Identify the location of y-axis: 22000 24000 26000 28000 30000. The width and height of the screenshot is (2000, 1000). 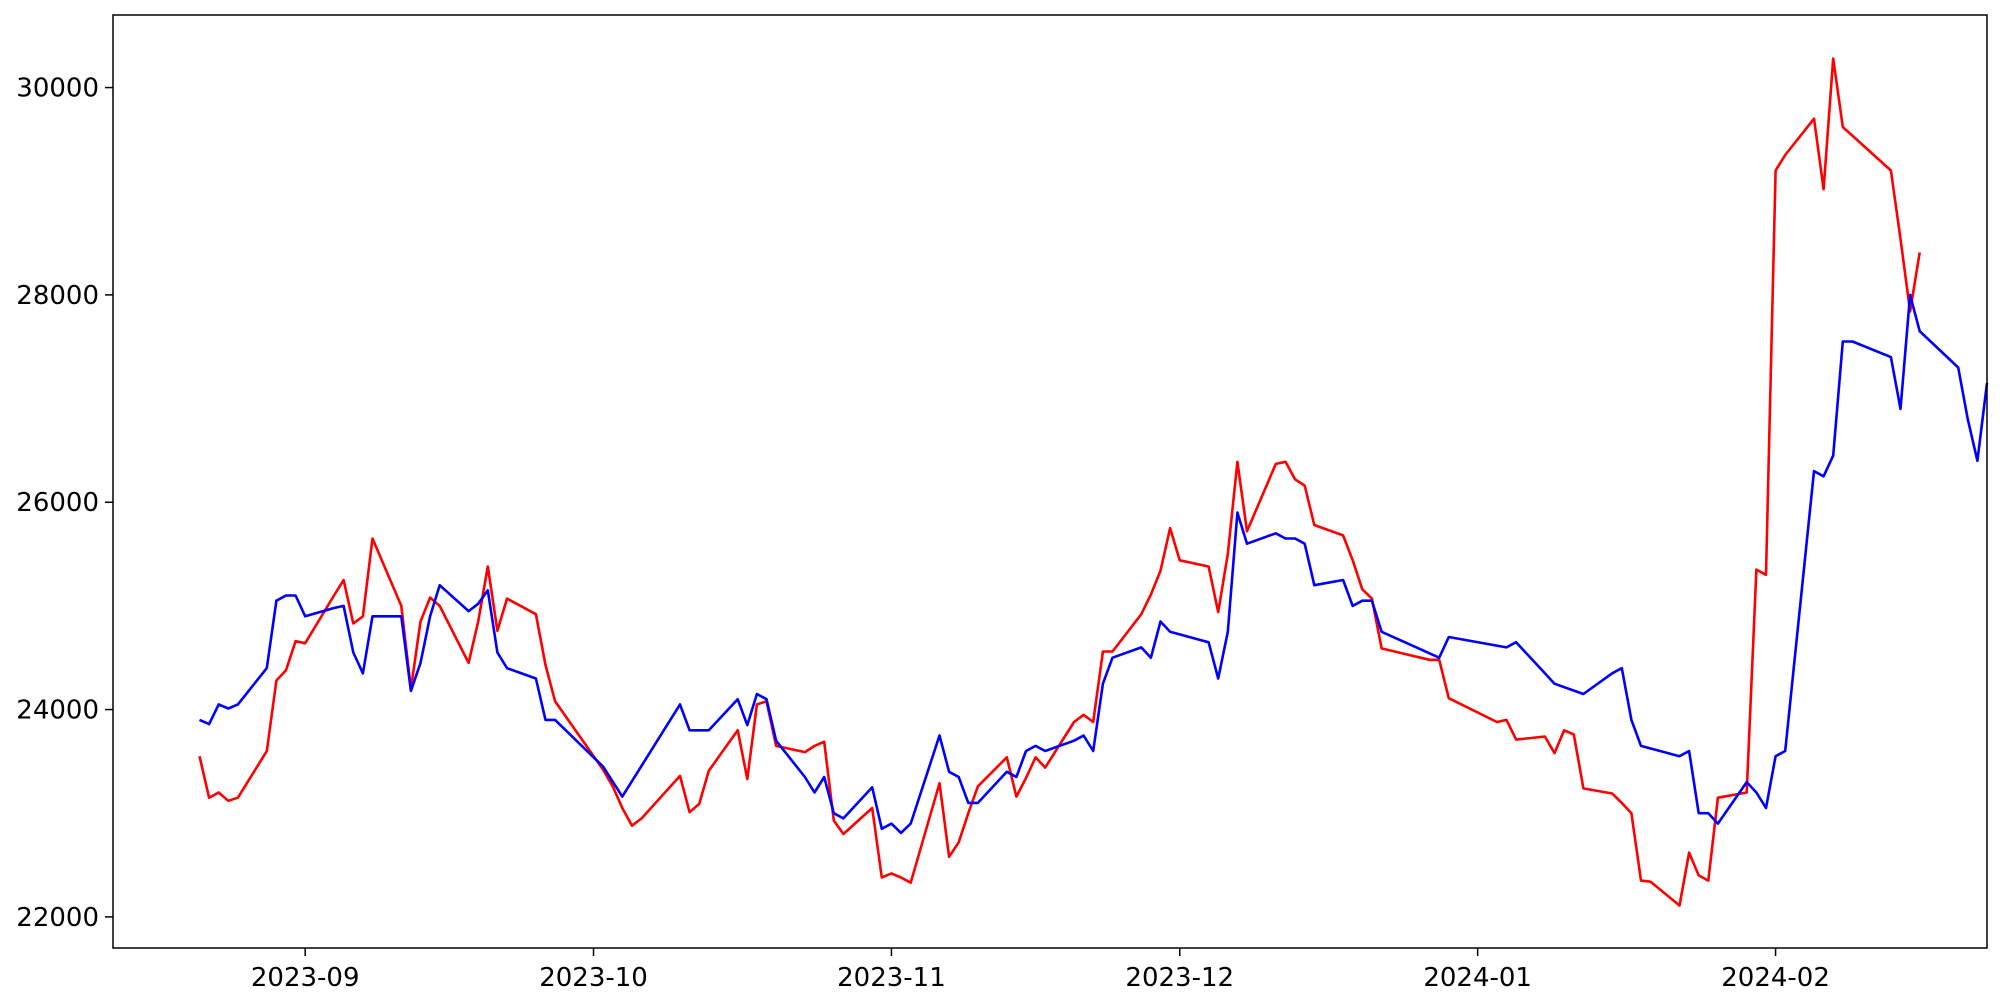
(64, 503).